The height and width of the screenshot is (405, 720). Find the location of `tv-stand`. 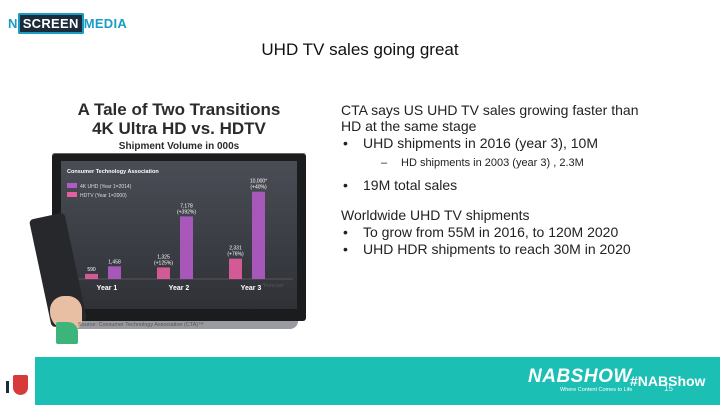

tv-stand is located at coordinates (179, 325).